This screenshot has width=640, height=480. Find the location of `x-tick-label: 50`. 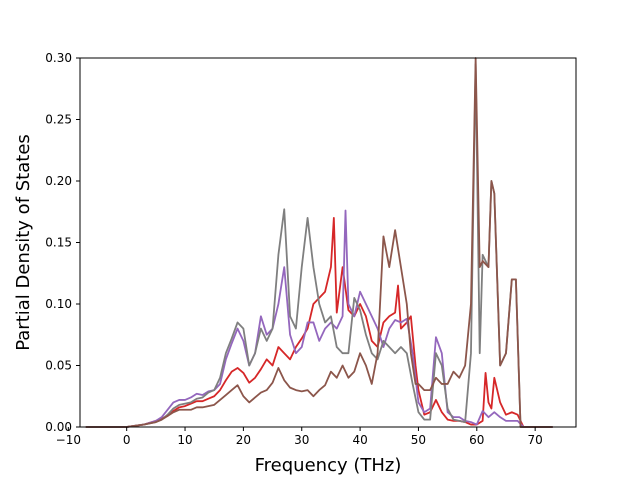

x-tick-label: 50 is located at coordinates (418, 440).